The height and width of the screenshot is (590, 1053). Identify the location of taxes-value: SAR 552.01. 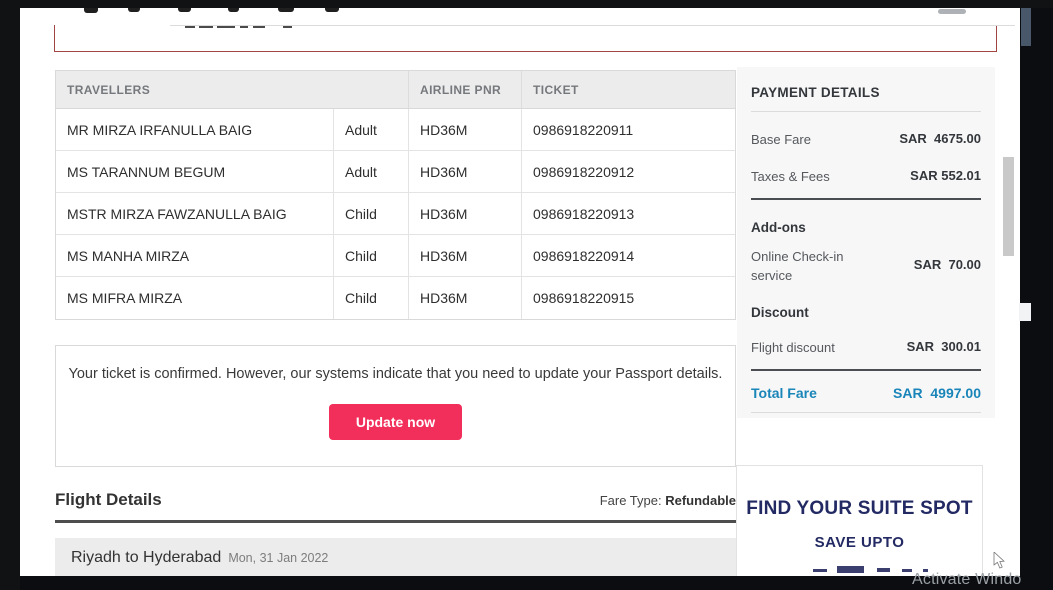
(945, 176).